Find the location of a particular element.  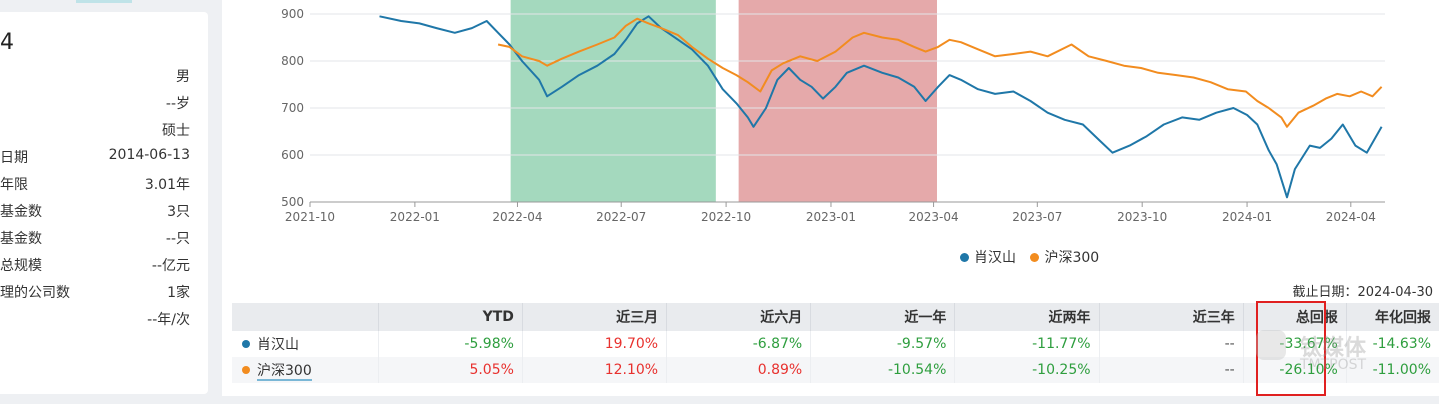

header-annualized-return: 年化回报 is located at coordinates (1392, 317).